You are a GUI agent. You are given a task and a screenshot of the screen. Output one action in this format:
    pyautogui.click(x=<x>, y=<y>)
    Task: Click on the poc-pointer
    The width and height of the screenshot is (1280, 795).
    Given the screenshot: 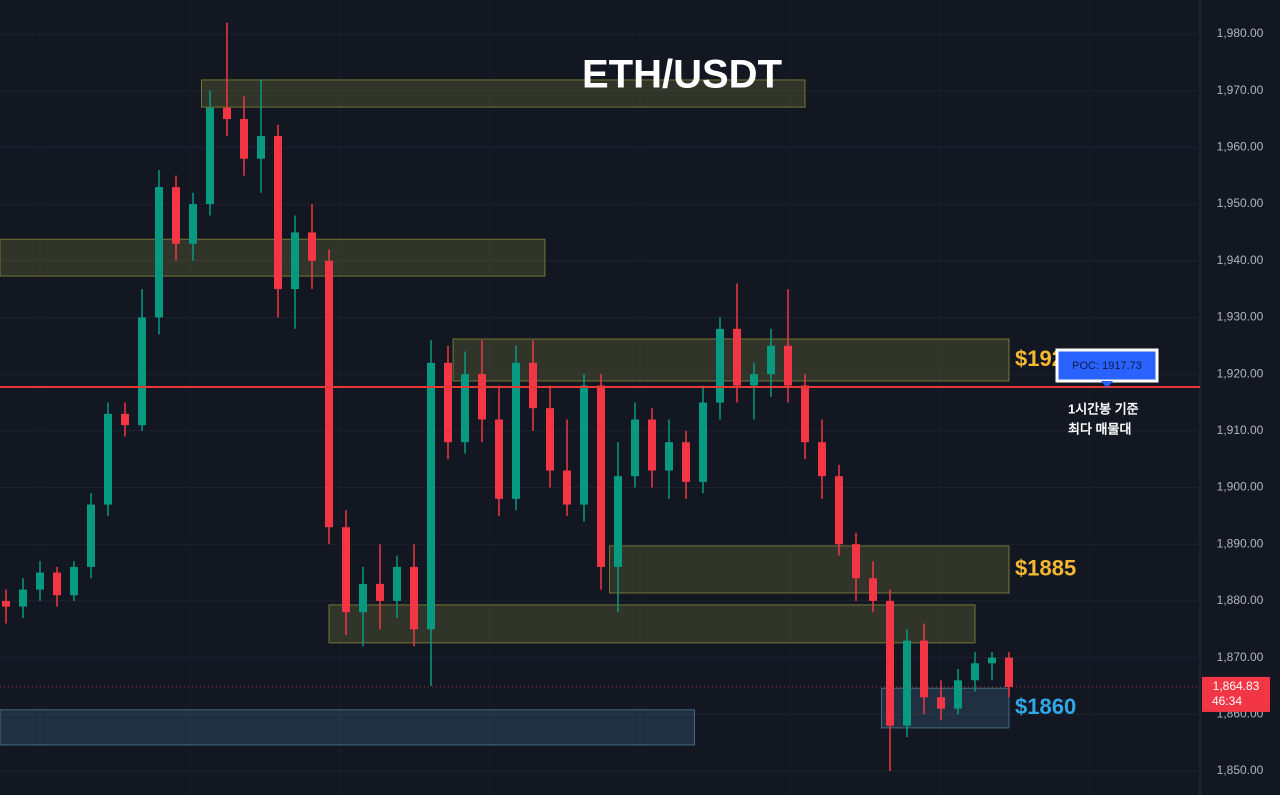 What is the action you would take?
    pyautogui.click(x=1107, y=384)
    